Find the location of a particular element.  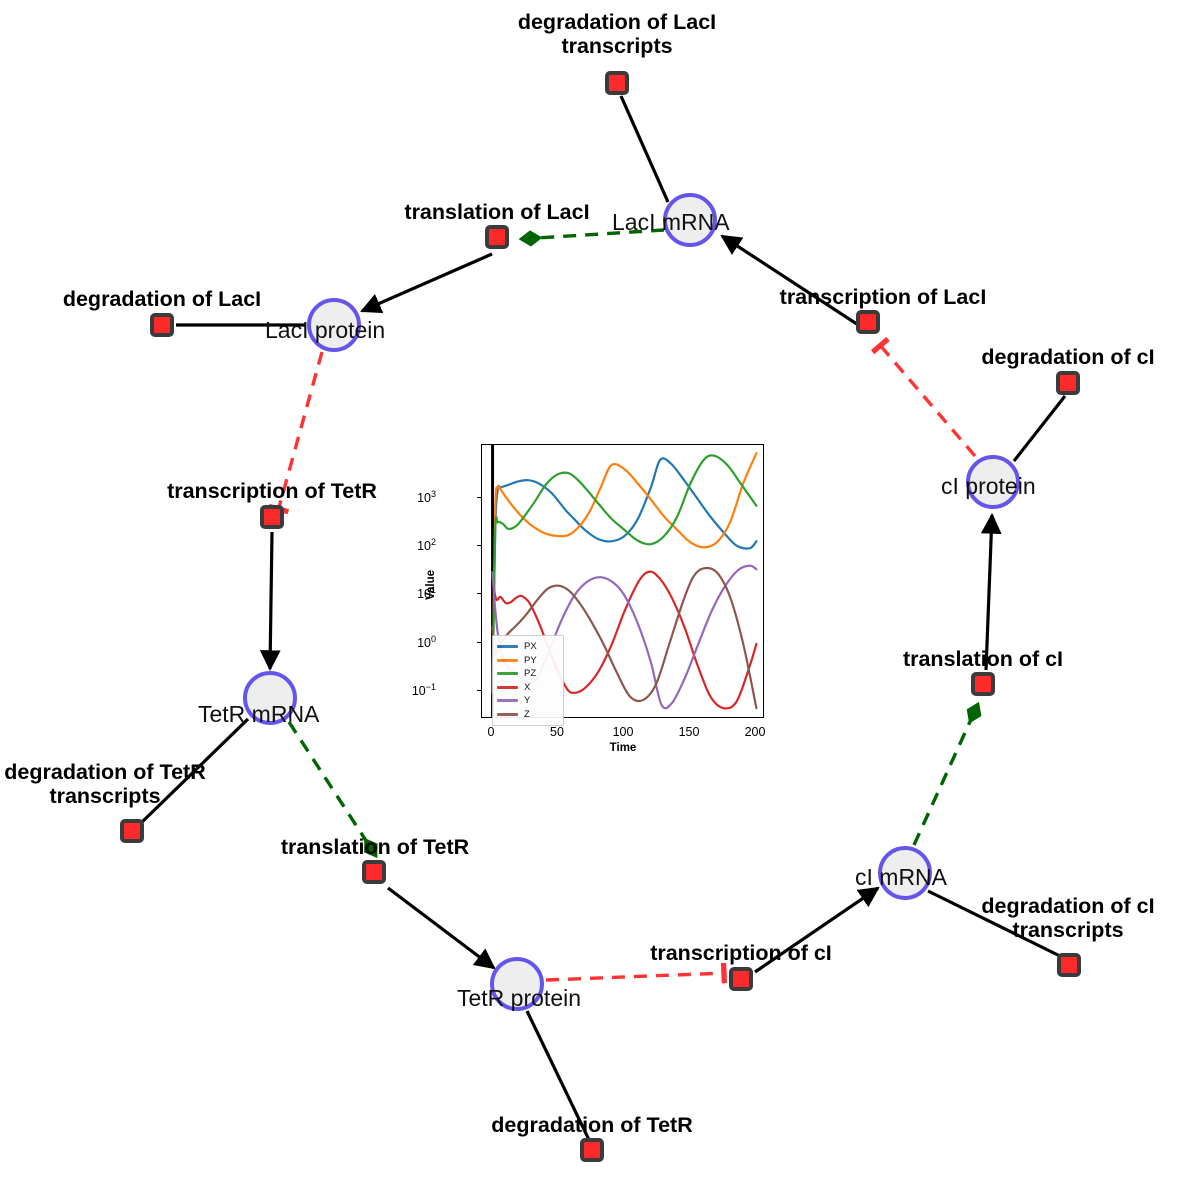

legend-swatch-y is located at coordinates (507, 701).